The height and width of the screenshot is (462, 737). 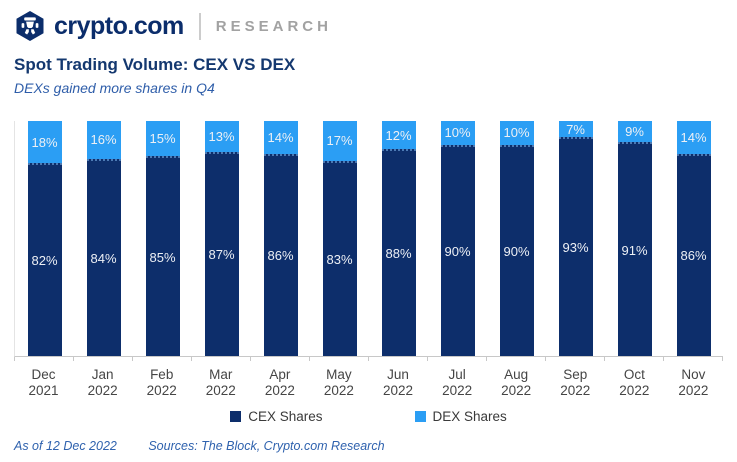 I want to click on dex-segment-label: 18%, so click(x=44, y=142).